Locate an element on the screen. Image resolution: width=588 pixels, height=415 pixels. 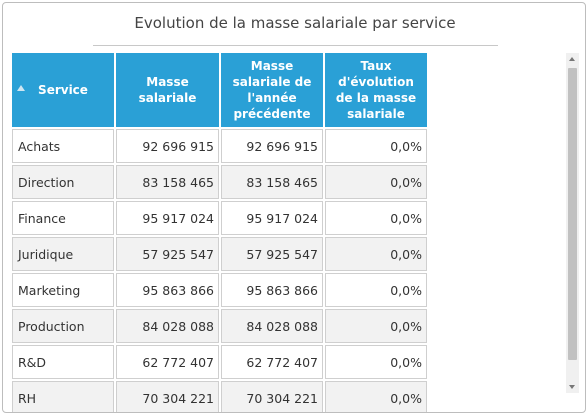
table-row: RH 70 304 221 70 304 221 0,0% is located at coordinates (219, 396).